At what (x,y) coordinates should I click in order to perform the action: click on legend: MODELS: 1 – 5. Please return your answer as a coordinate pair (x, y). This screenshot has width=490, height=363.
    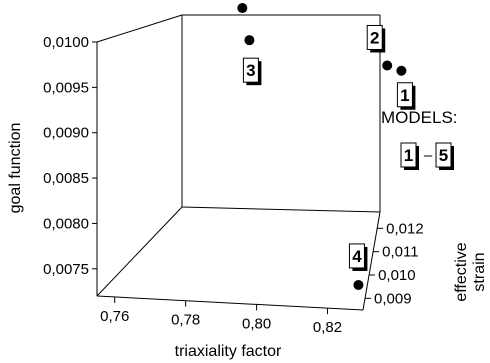
    Looking at the image, I should click on (419, 139).